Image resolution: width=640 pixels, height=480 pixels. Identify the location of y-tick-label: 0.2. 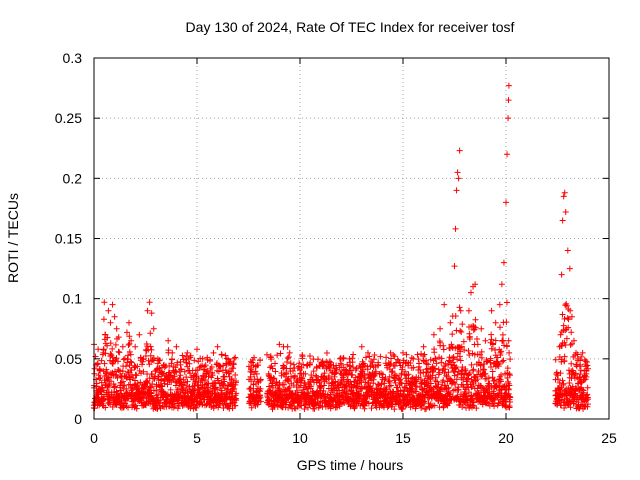
(73, 178).